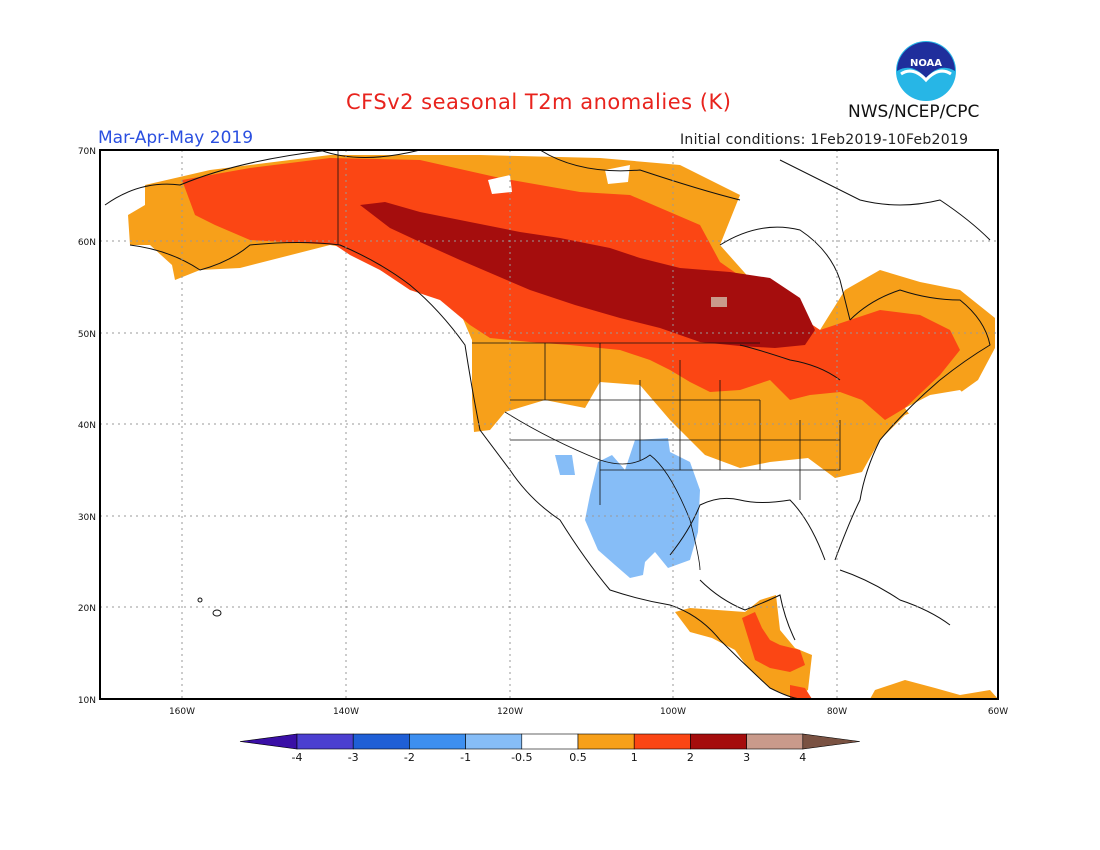 The height and width of the screenshot is (850, 1100). What do you see at coordinates (87, 701) in the screenshot?
I see `lat-label: 10N` at bounding box center [87, 701].